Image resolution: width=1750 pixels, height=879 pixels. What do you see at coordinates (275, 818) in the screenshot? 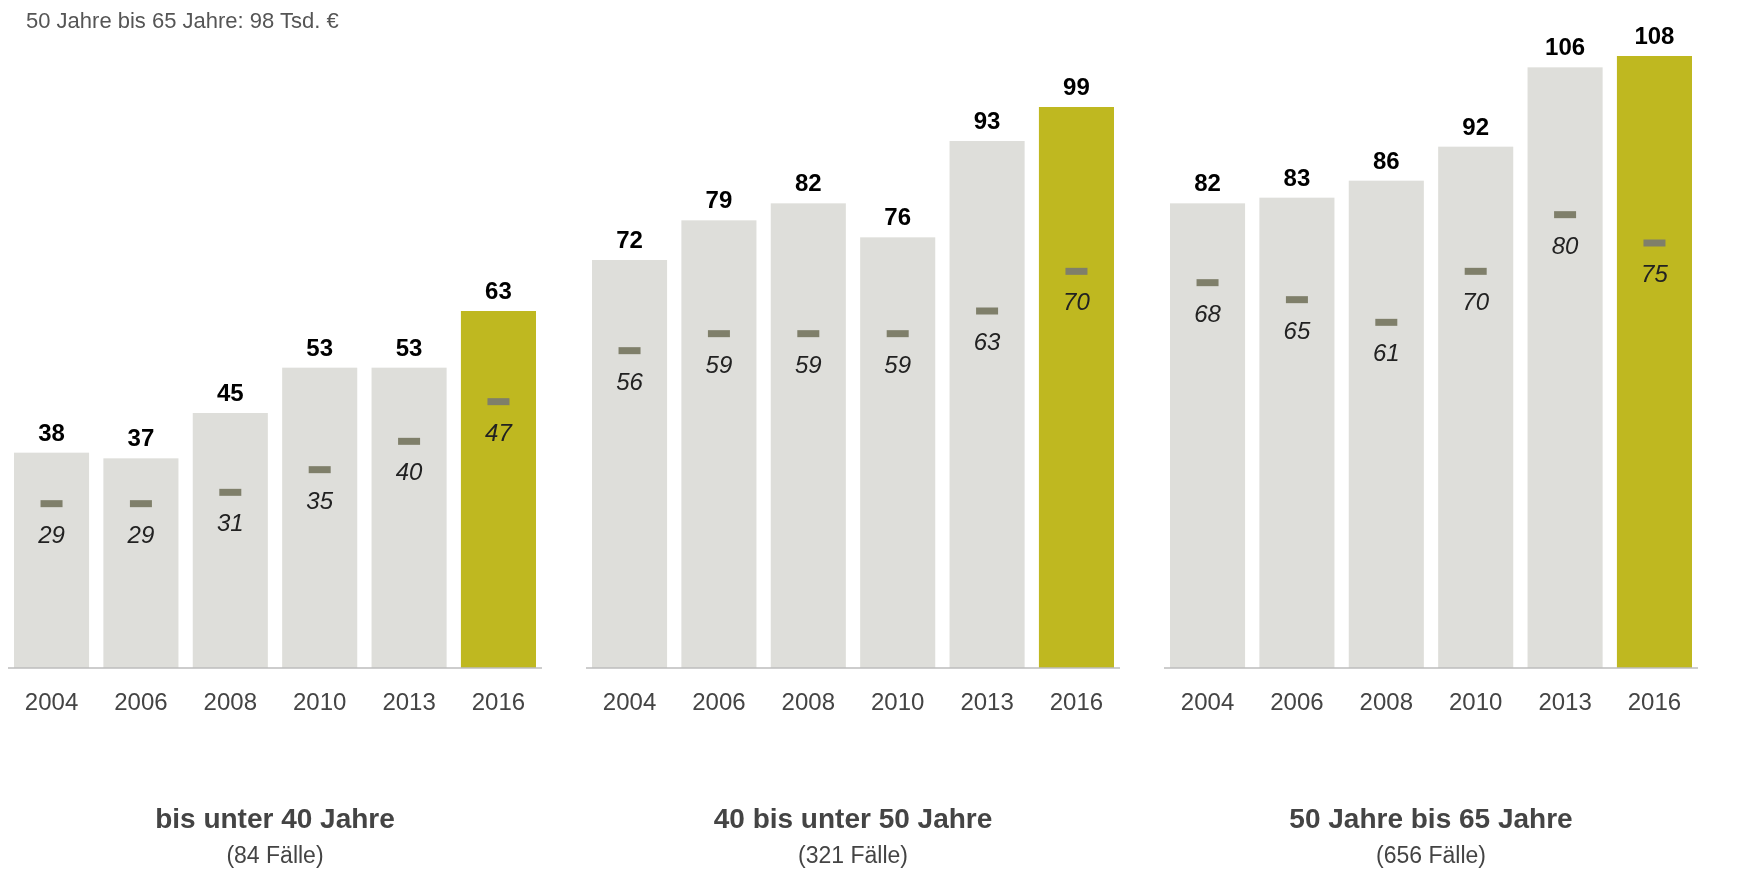
I see `text: bis unter 40 Jahre` at bounding box center [275, 818].